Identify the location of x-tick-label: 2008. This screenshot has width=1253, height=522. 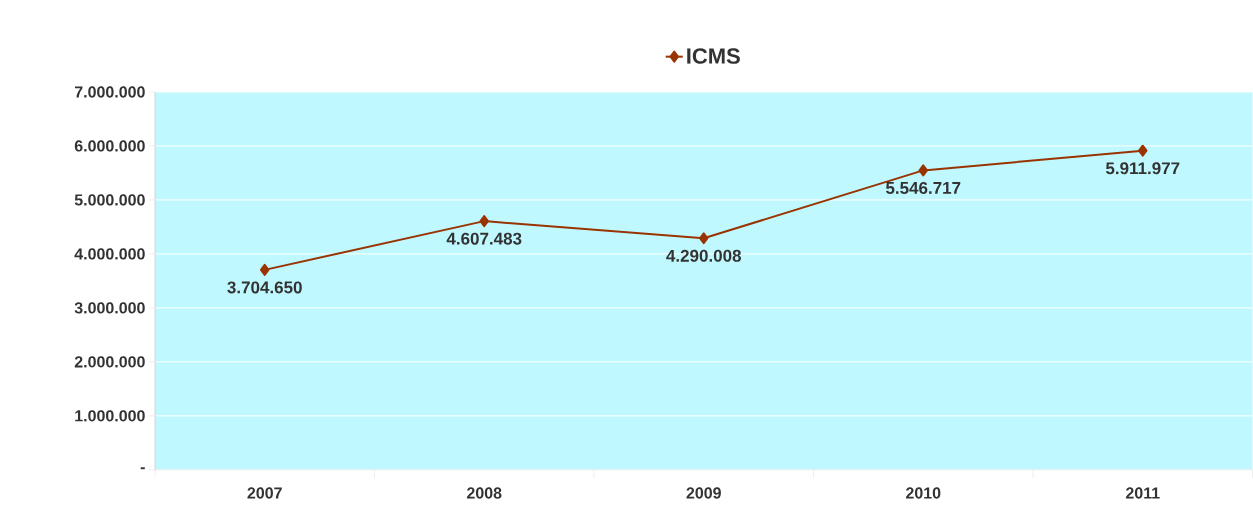
(484, 493).